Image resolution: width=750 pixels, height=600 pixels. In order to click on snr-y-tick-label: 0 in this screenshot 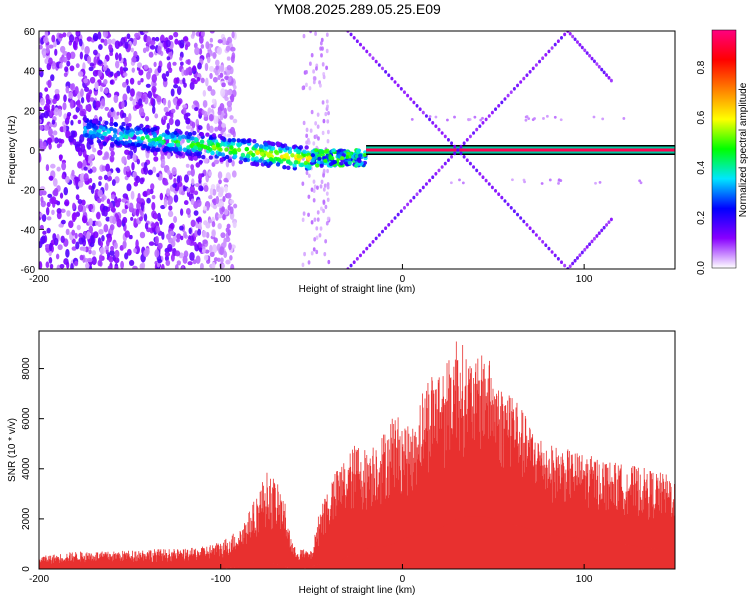, I will do `click(26, 569)`.